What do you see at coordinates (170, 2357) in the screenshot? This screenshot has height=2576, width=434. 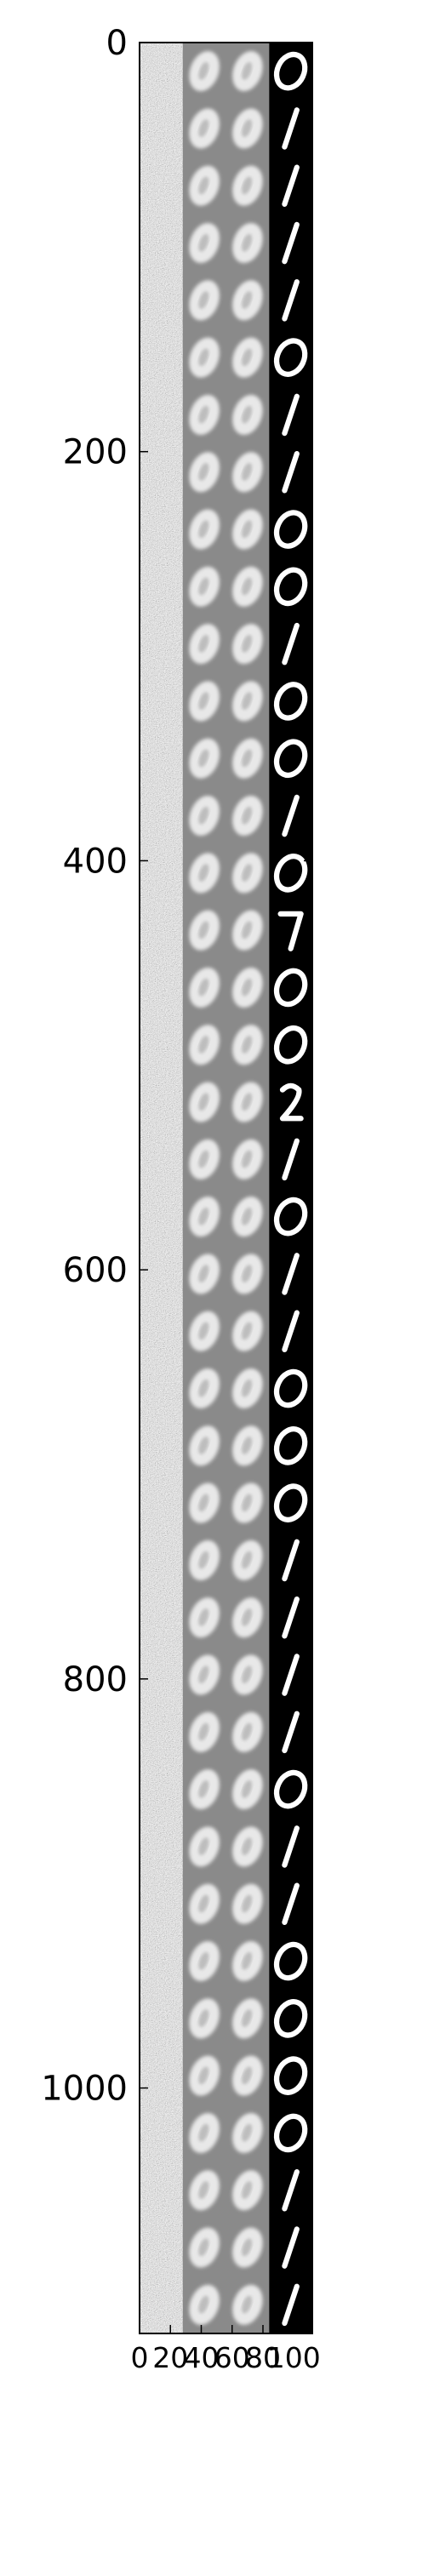 I see `x-tick-label: 20` at bounding box center [170, 2357].